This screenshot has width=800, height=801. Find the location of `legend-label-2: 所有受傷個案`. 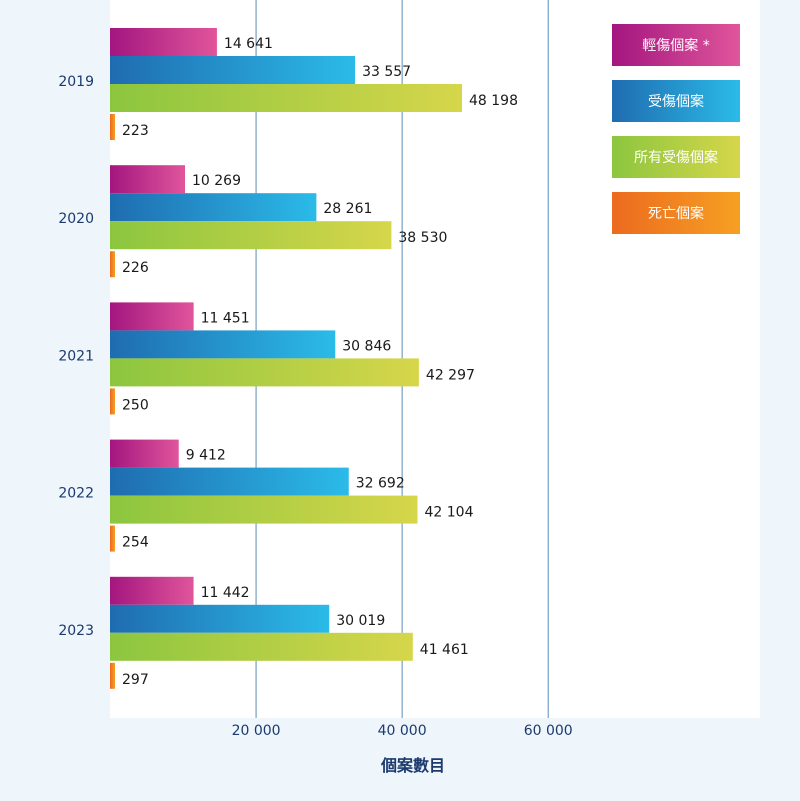

legend-label-2: 所有受傷個案 is located at coordinates (676, 157).